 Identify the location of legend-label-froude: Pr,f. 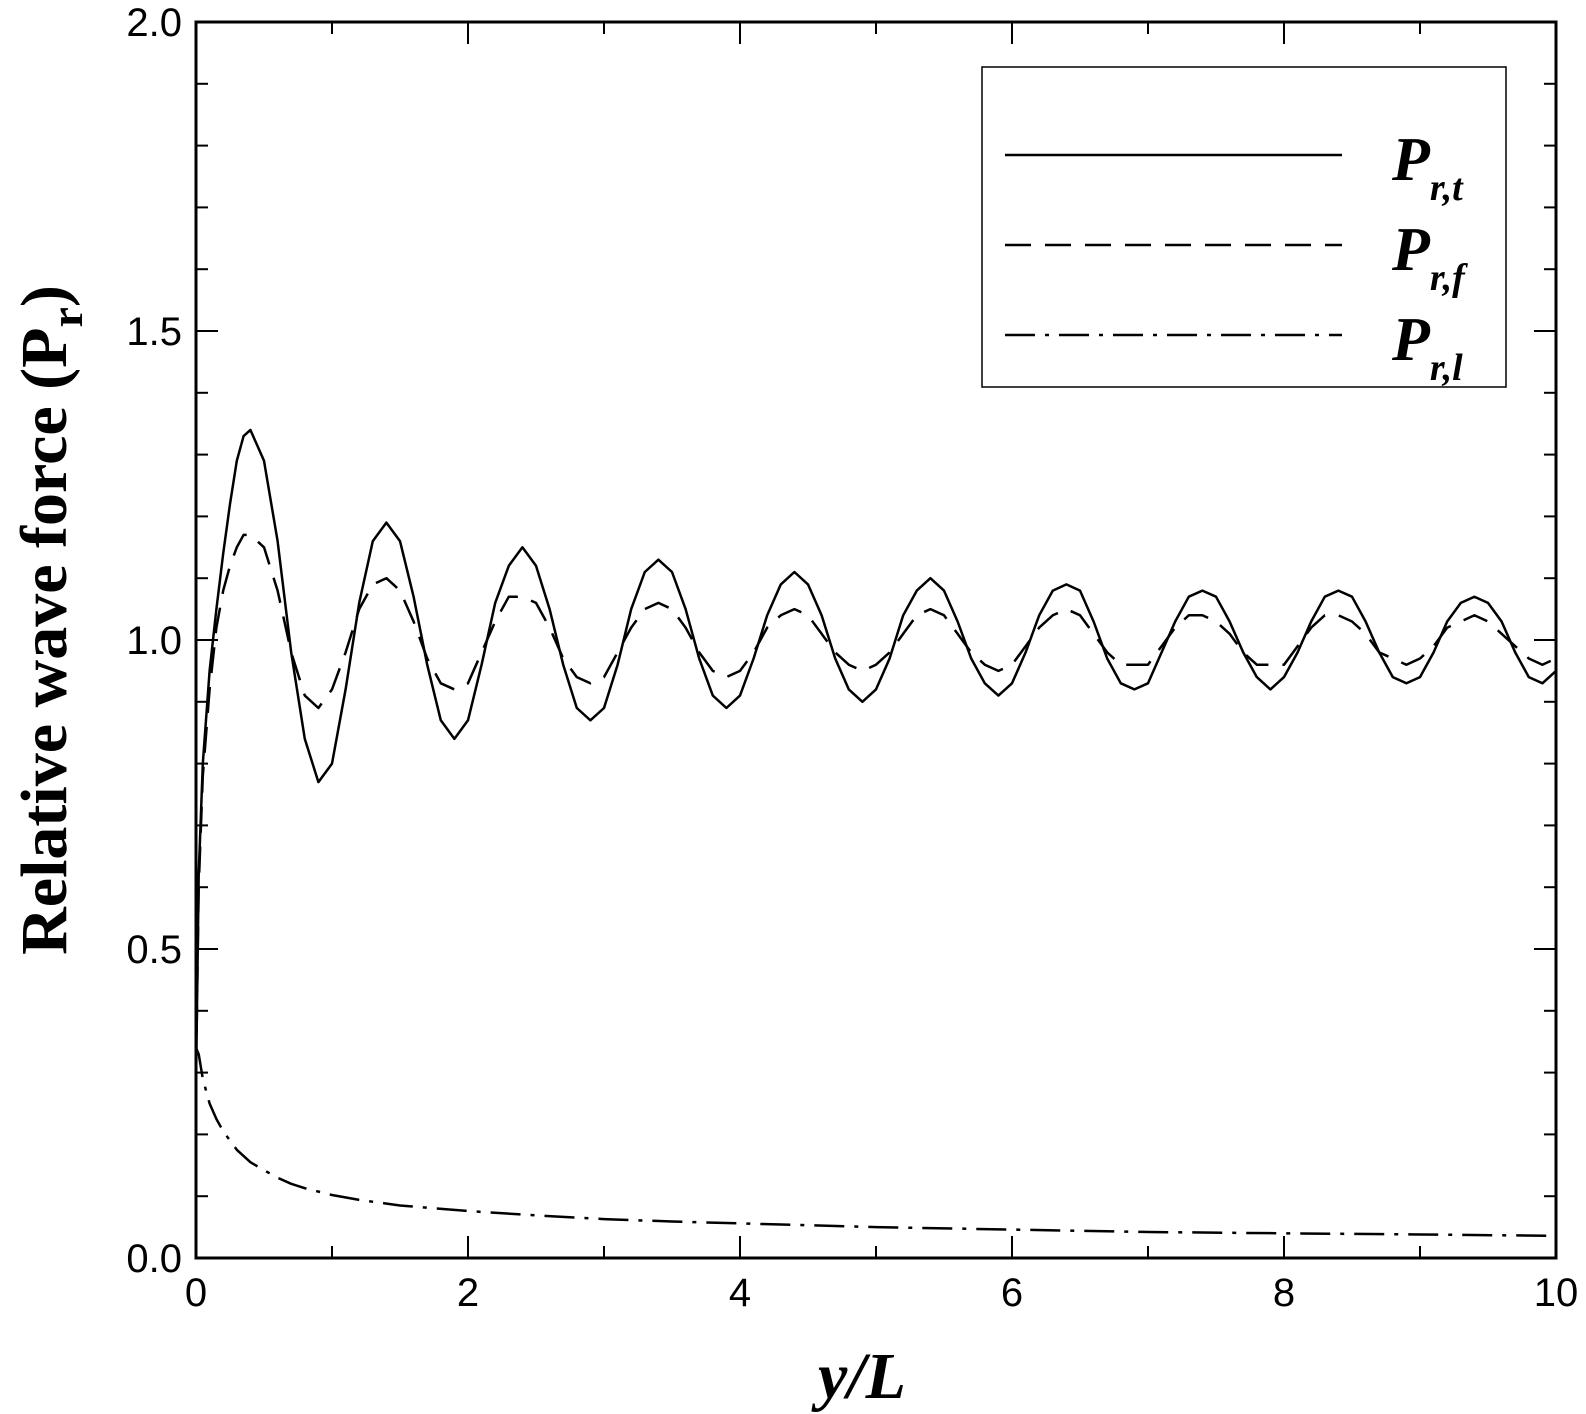
(1429, 257).